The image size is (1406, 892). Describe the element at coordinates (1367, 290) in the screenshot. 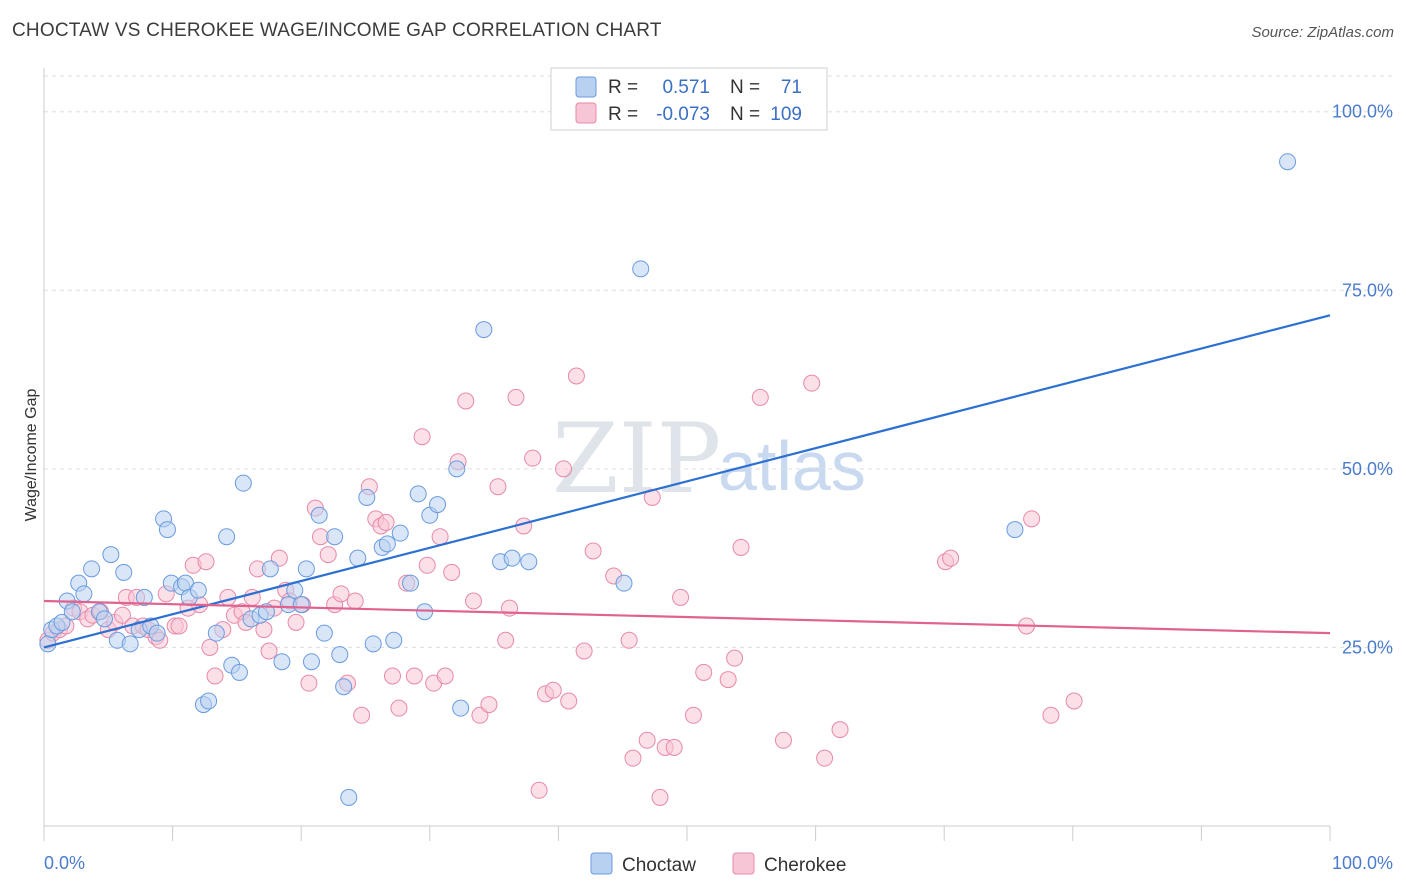

I see `y-tick-label-2: 75.0%` at that location.